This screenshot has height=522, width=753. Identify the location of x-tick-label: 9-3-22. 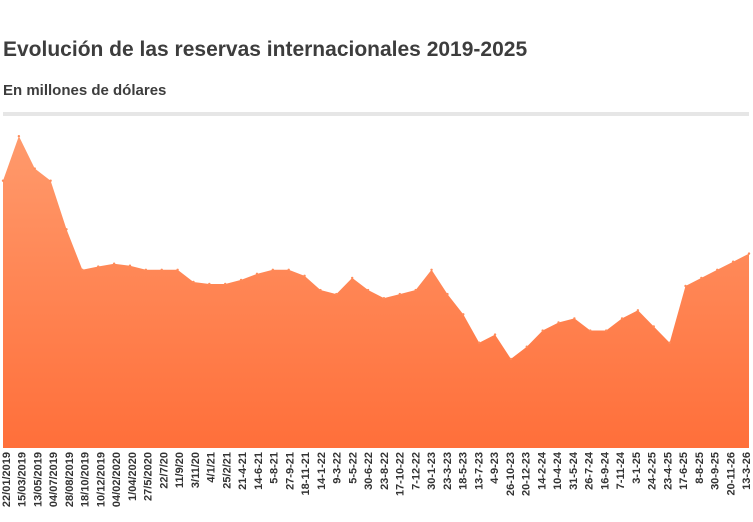
(338, 468).